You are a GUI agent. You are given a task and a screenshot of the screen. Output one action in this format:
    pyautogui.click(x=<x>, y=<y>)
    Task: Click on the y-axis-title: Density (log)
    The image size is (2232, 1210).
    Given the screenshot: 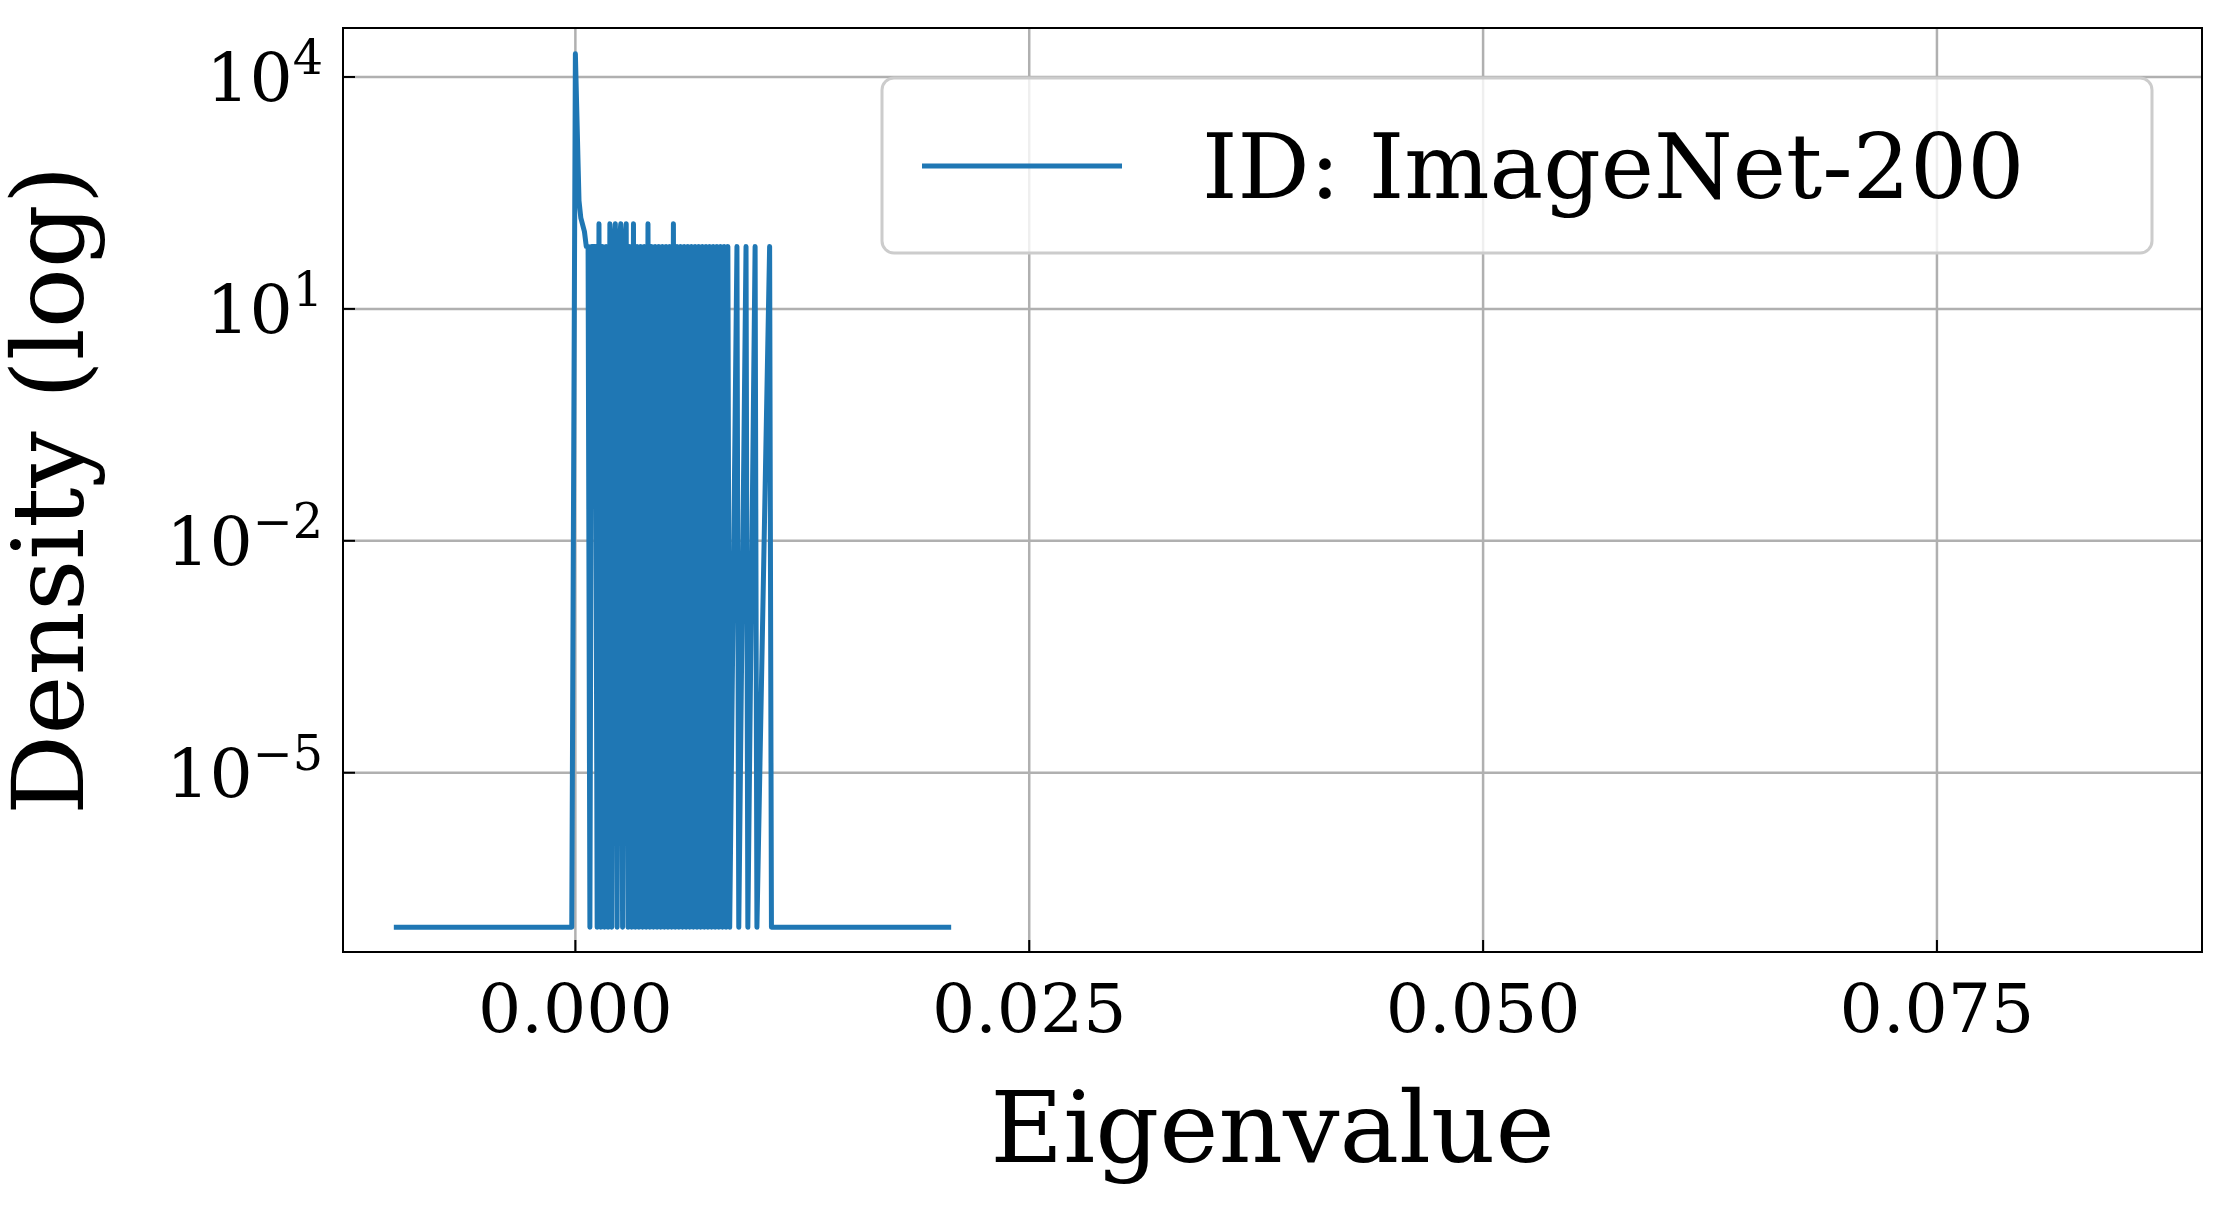 What is the action you would take?
    pyautogui.click(x=53, y=490)
    